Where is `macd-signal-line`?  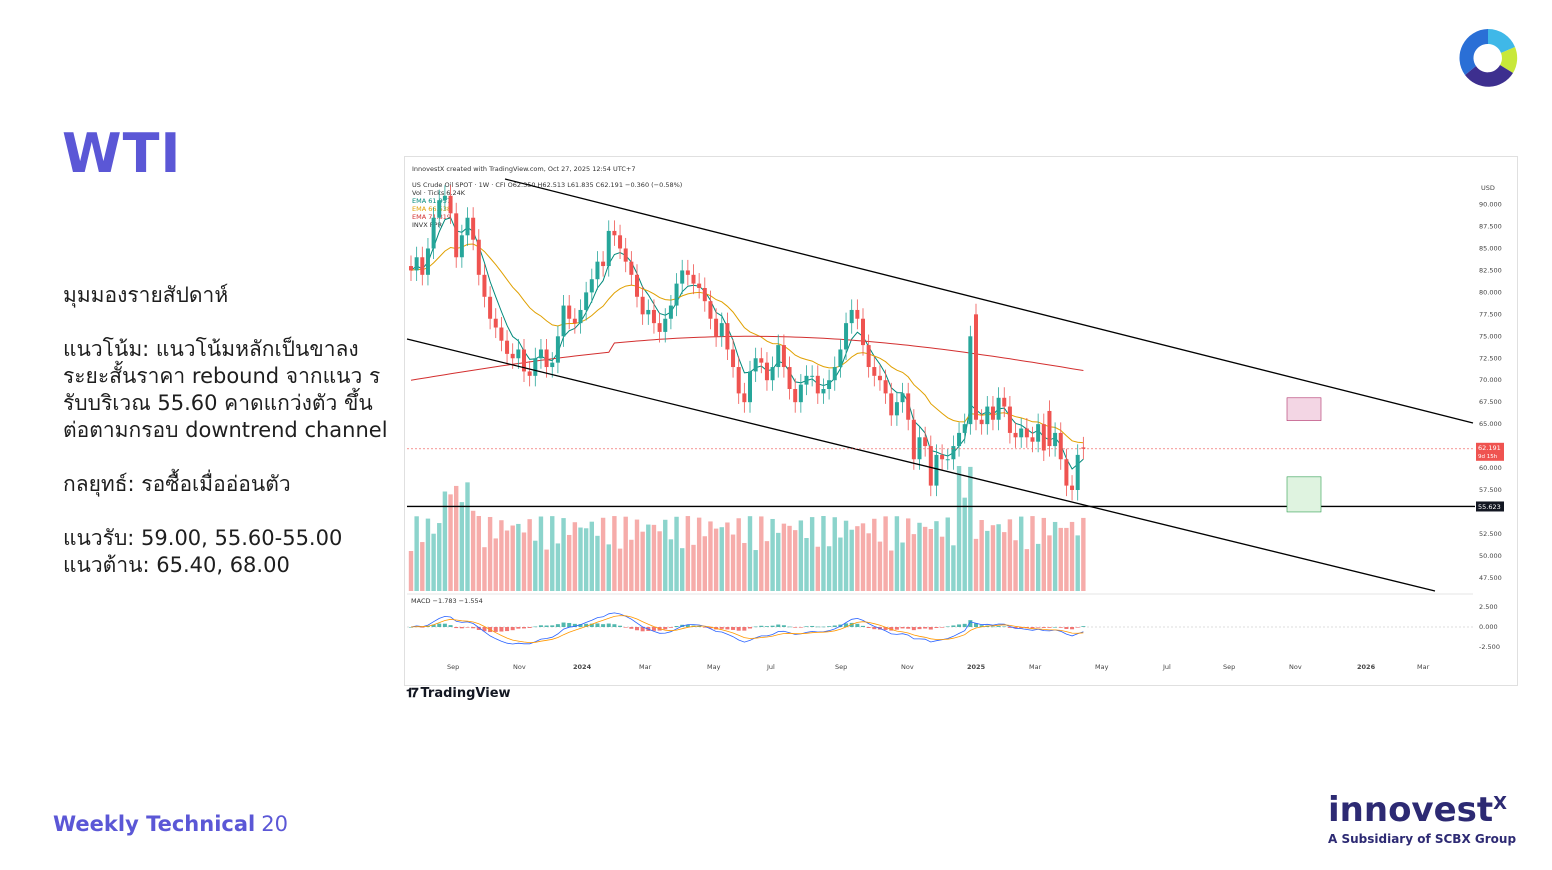
macd-signal-line is located at coordinates (747, 629).